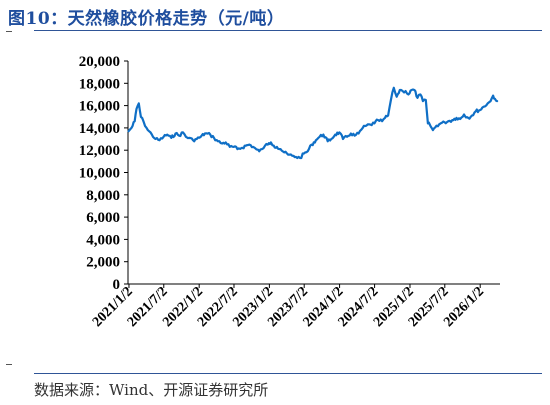  I want to click on y-tick-label: 4,000, so click(103, 240).